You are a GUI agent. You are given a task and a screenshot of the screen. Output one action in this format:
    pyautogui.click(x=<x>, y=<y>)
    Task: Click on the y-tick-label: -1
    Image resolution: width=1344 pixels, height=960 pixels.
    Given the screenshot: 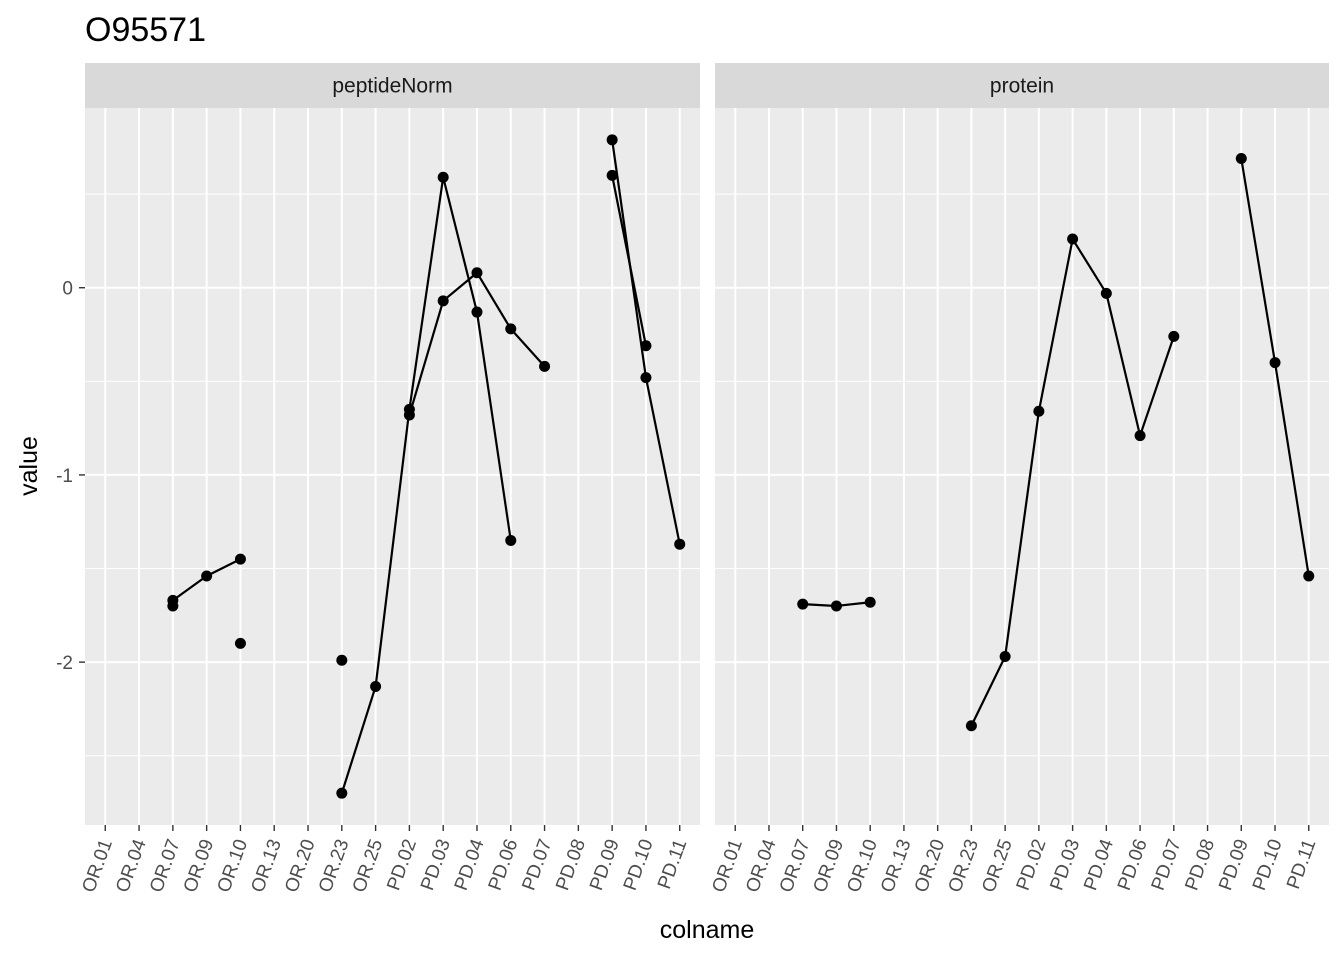 What is the action you would take?
    pyautogui.click(x=64, y=476)
    